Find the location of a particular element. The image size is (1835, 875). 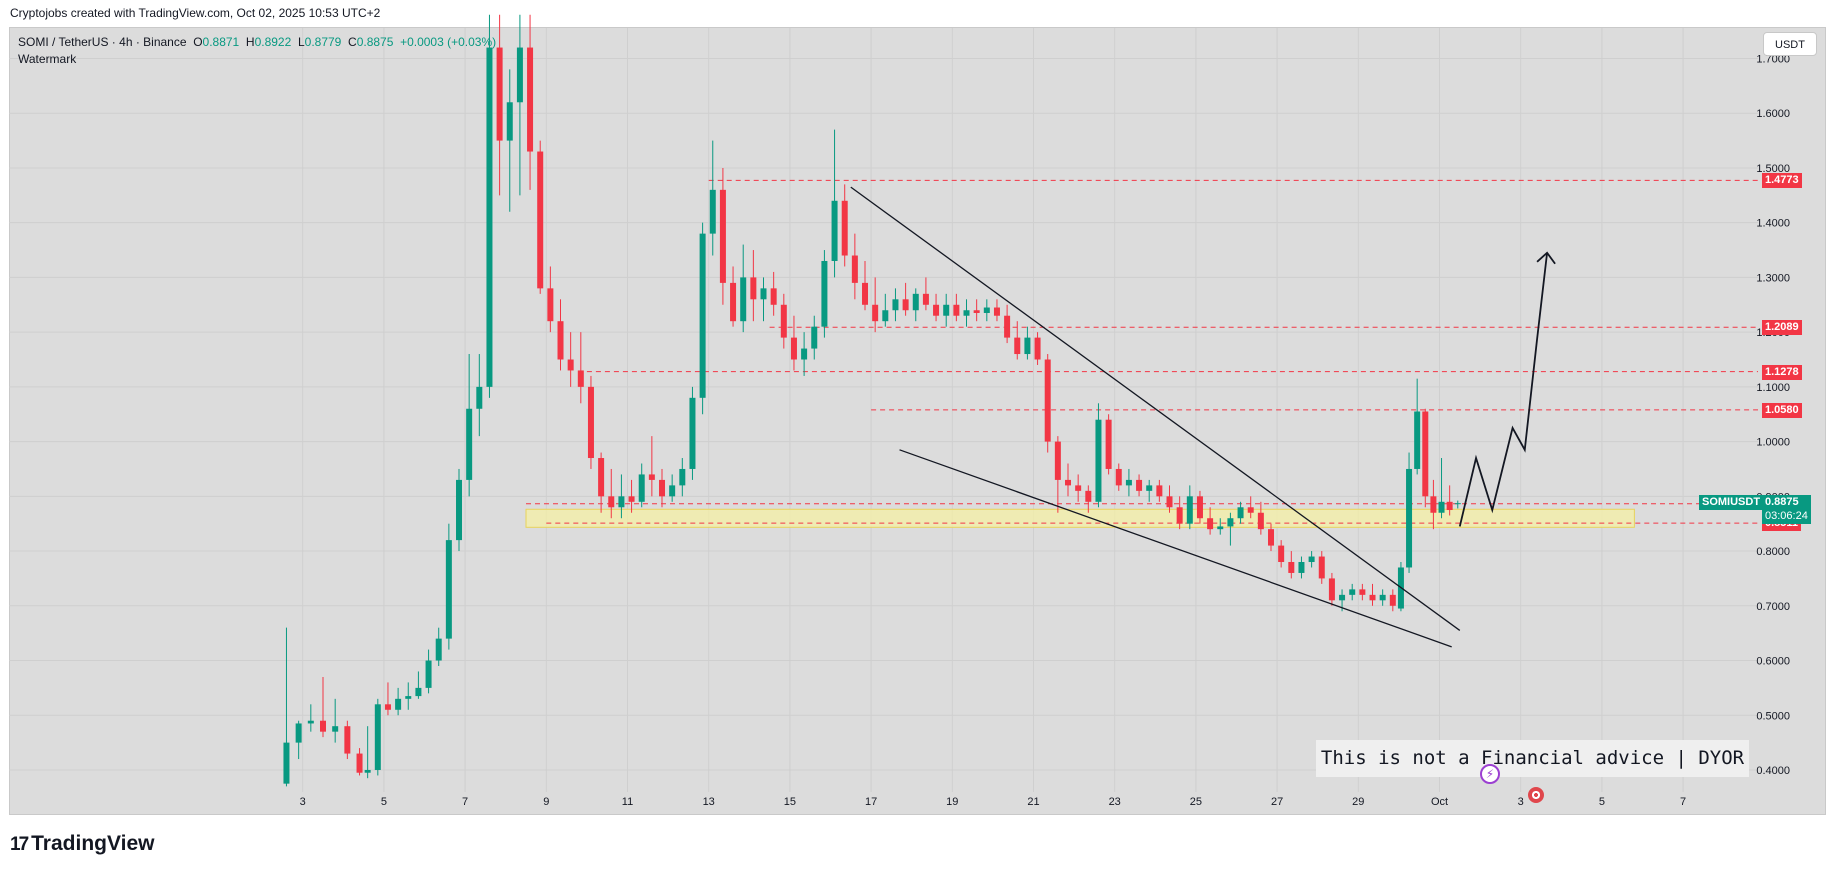

change-value: +0.0003 (+0.03%) is located at coordinates (448, 42).